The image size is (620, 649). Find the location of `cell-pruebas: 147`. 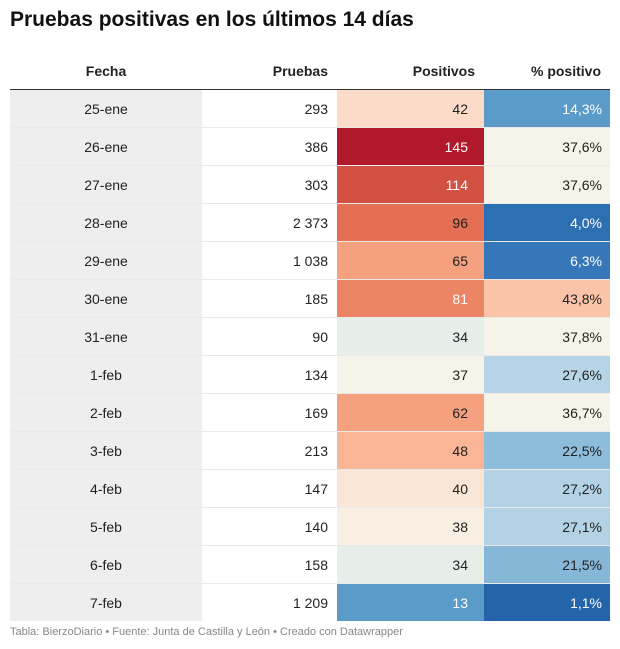

cell-pruebas: 147 is located at coordinates (269, 488).